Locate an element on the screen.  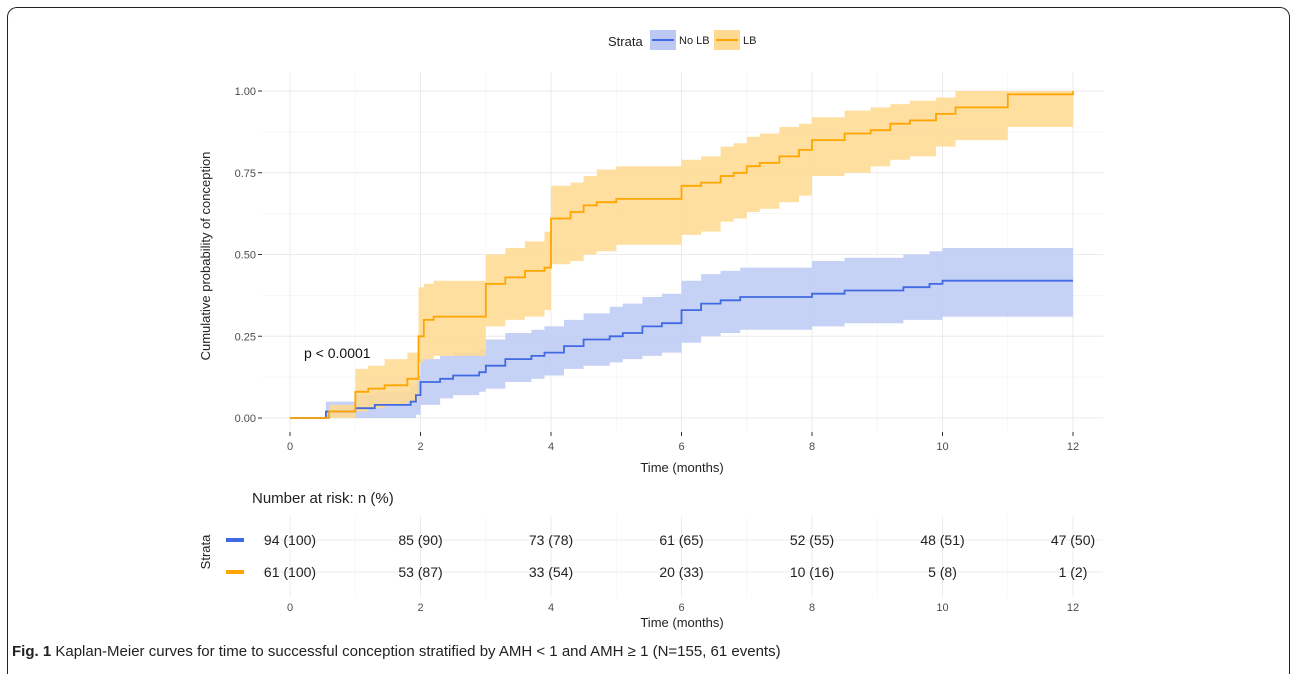
risk-x-tick-label: 4 is located at coordinates (551, 608).